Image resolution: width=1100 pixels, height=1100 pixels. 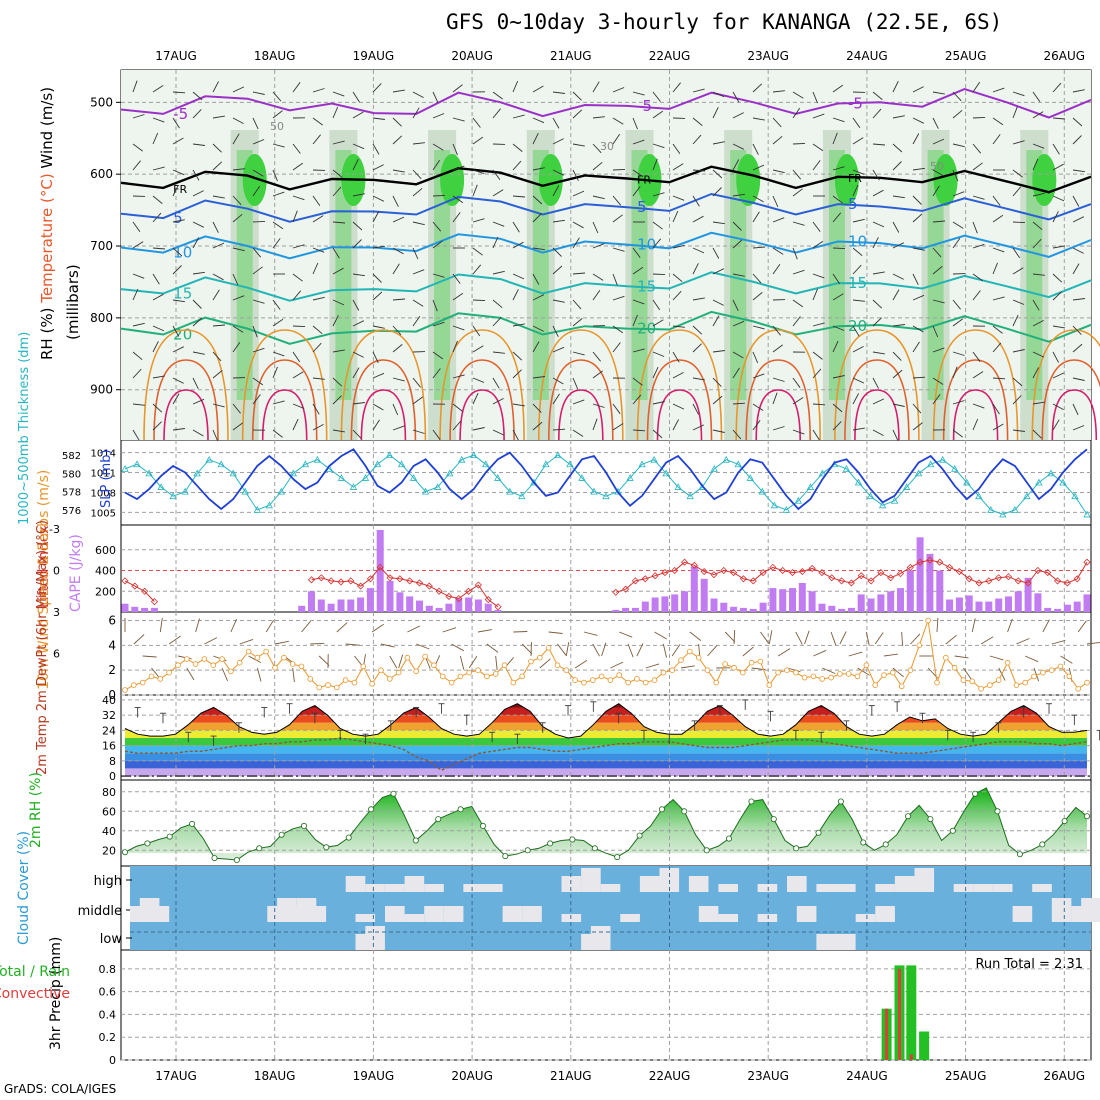 I want to click on bottom-date-label: 24AUG, so click(x=867, y=1076).